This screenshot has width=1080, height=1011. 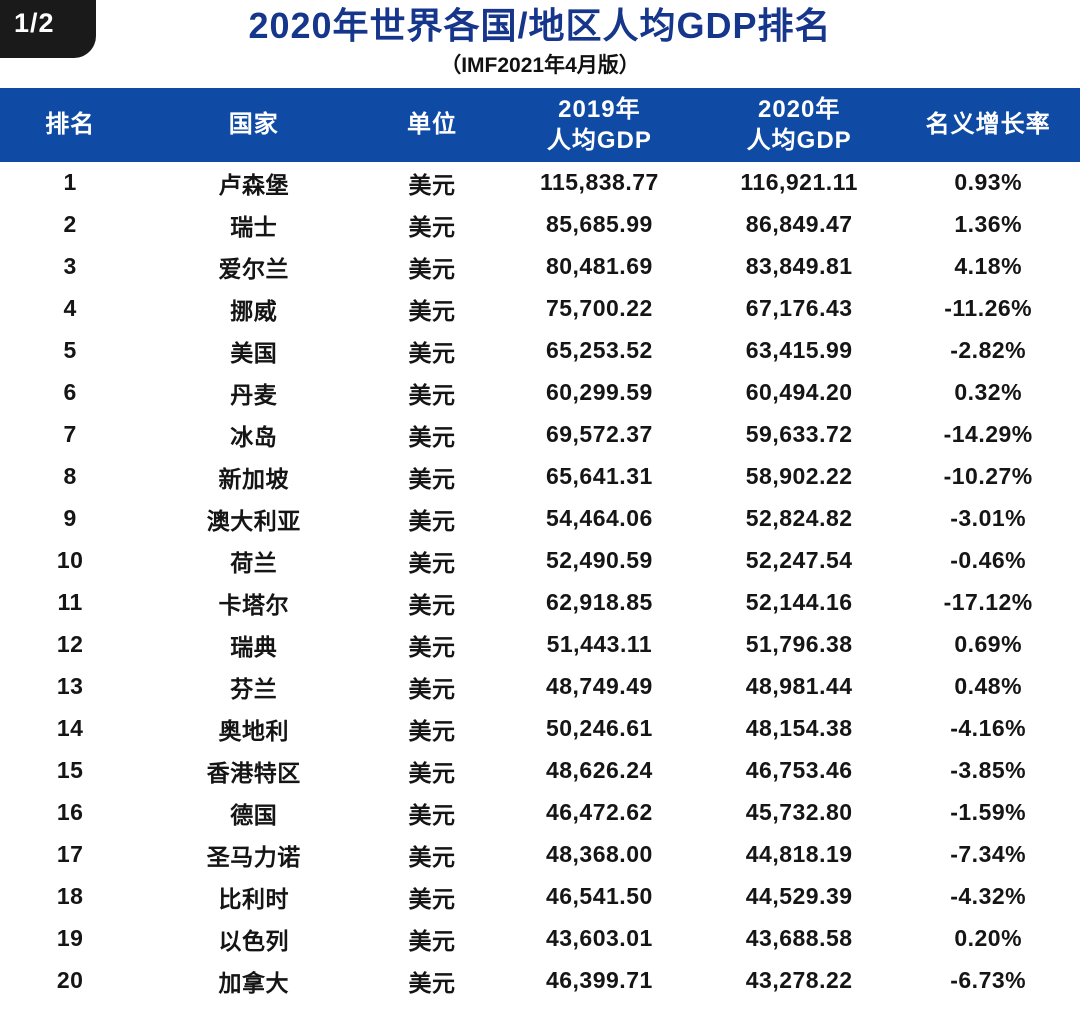 What do you see at coordinates (599, 644) in the screenshot?
I see `cell-gdp2019: 51,443.11` at bounding box center [599, 644].